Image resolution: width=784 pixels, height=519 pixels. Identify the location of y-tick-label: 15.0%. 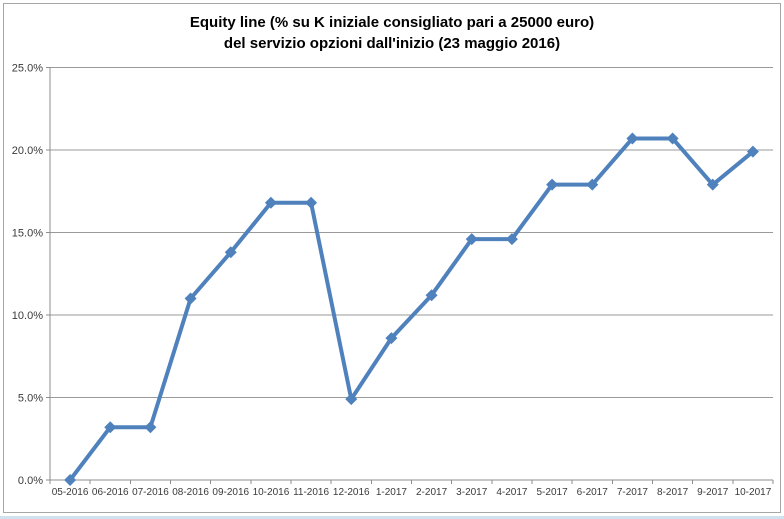
(27, 234).